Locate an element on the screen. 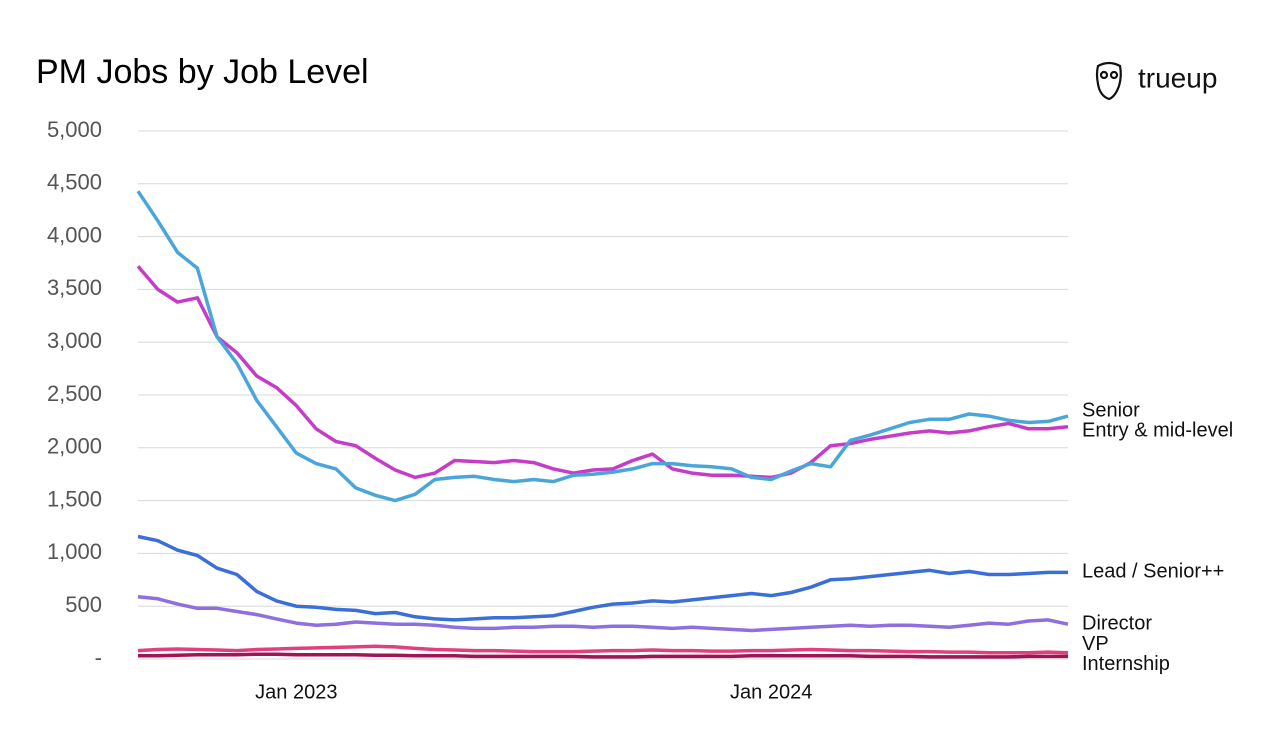 Image resolution: width=1280 pixels, height=737 pixels. series-label: Internship is located at coordinates (1126, 664).